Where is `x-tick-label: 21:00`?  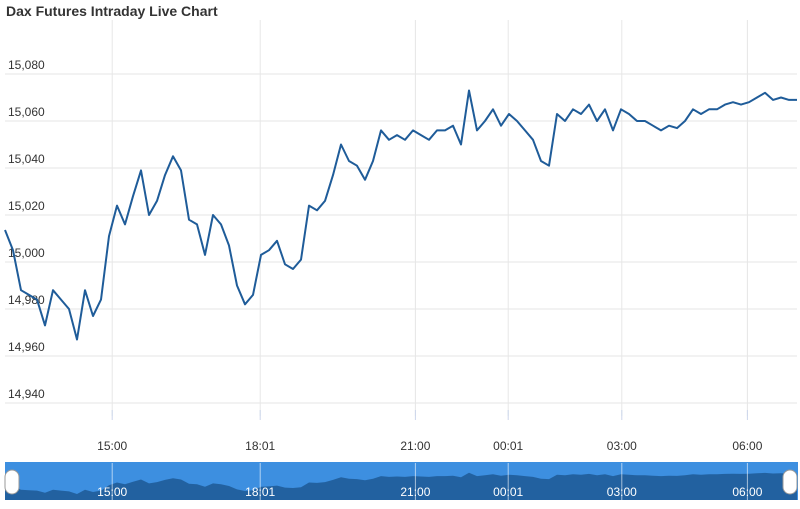
x-tick-label: 21:00 is located at coordinates (415, 446).